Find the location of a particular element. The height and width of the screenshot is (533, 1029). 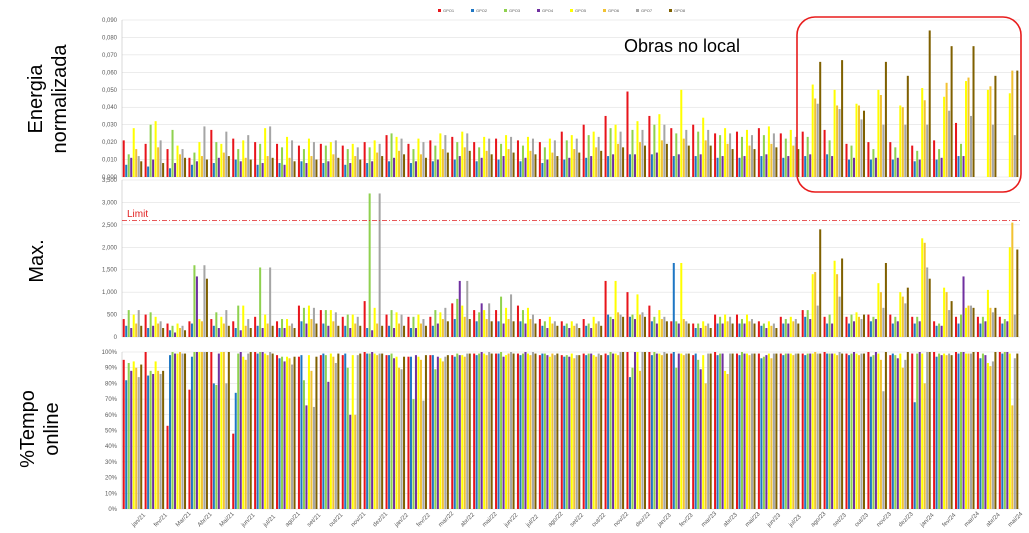

x-tick-label: jan/22 is located at coordinates (401, 520).